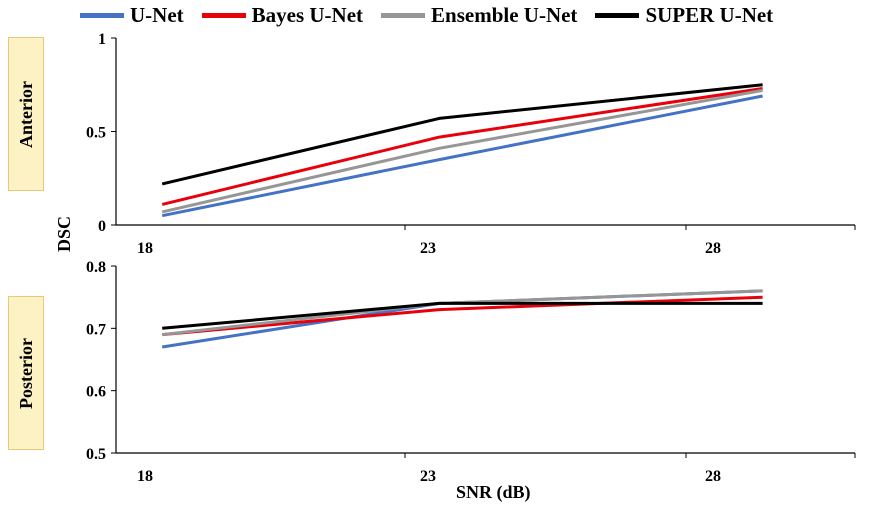  What do you see at coordinates (617, 15) in the screenshot?
I see `legend-swatch-super-unet` at bounding box center [617, 15].